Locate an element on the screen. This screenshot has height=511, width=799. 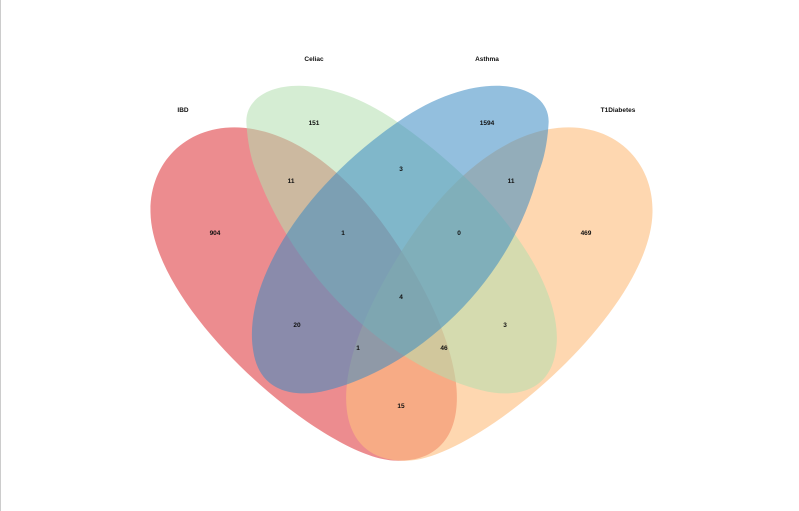
count-ibd-celiac-t1diabetes: 46 is located at coordinates (444, 348).